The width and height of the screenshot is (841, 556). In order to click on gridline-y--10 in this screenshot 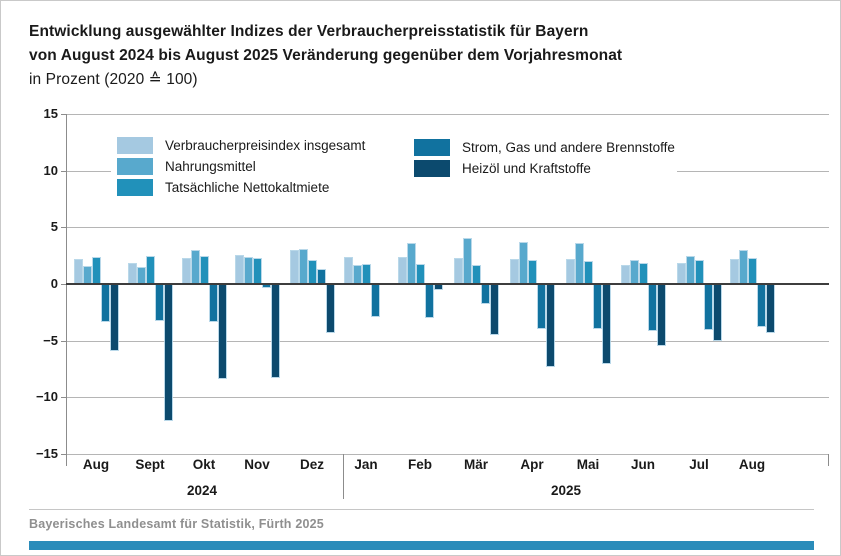, I will do `click(447, 398)`.